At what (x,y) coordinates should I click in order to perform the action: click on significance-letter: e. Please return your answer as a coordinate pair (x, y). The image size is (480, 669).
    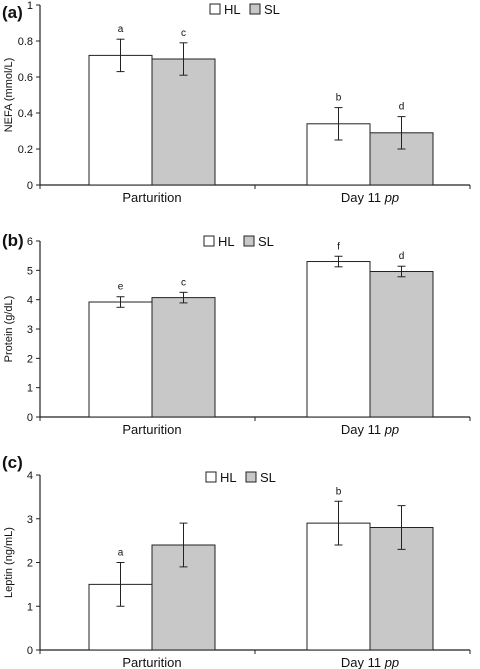
    Looking at the image, I should click on (121, 287).